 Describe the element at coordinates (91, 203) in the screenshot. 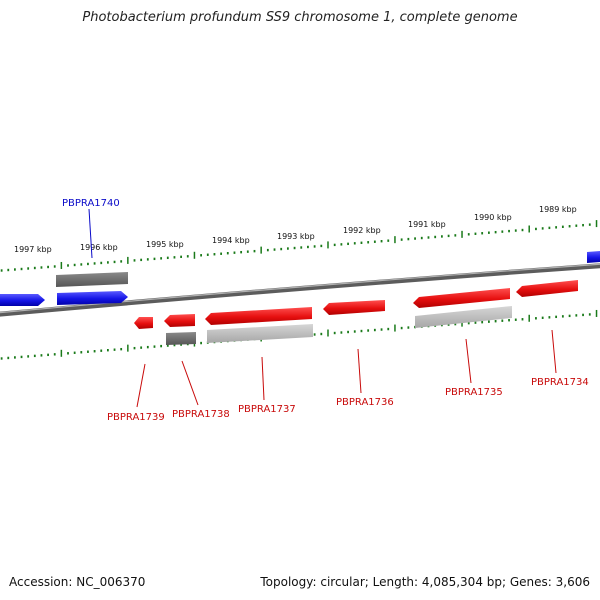

I see `gene-label-PBPRA1740: PBPRA1740` at that location.